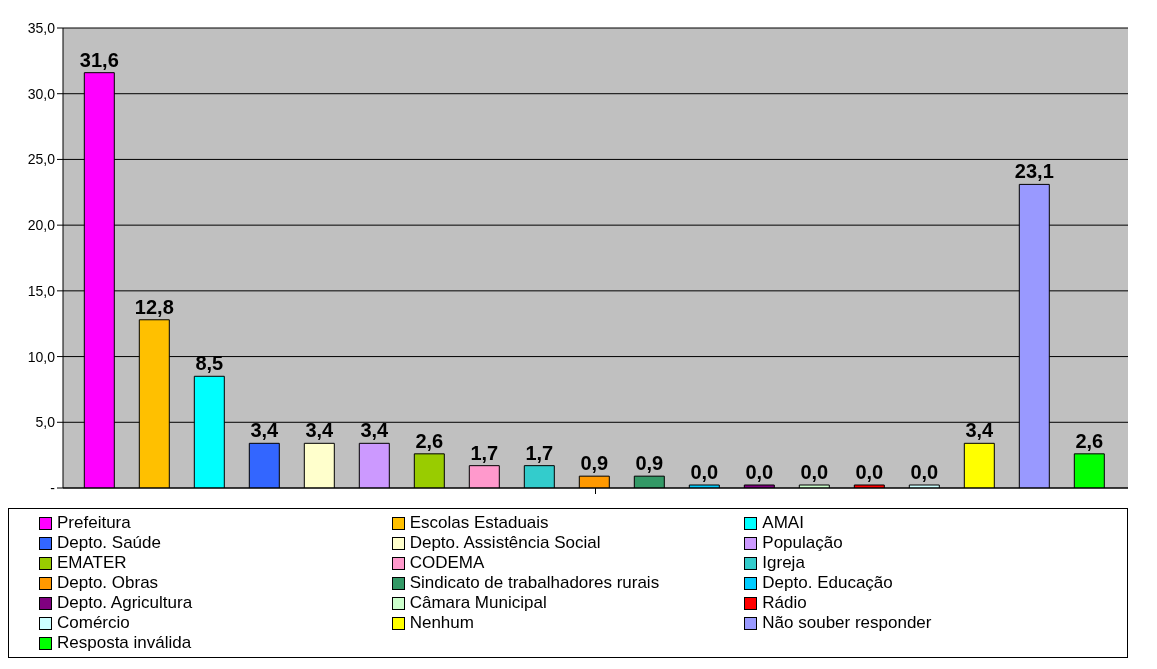 This screenshot has width=1157, height=669. What do you see at coordinates (441, 623) in the screenshot?
I see `legend-label: Nenhum` at bounding box center [441, 623].